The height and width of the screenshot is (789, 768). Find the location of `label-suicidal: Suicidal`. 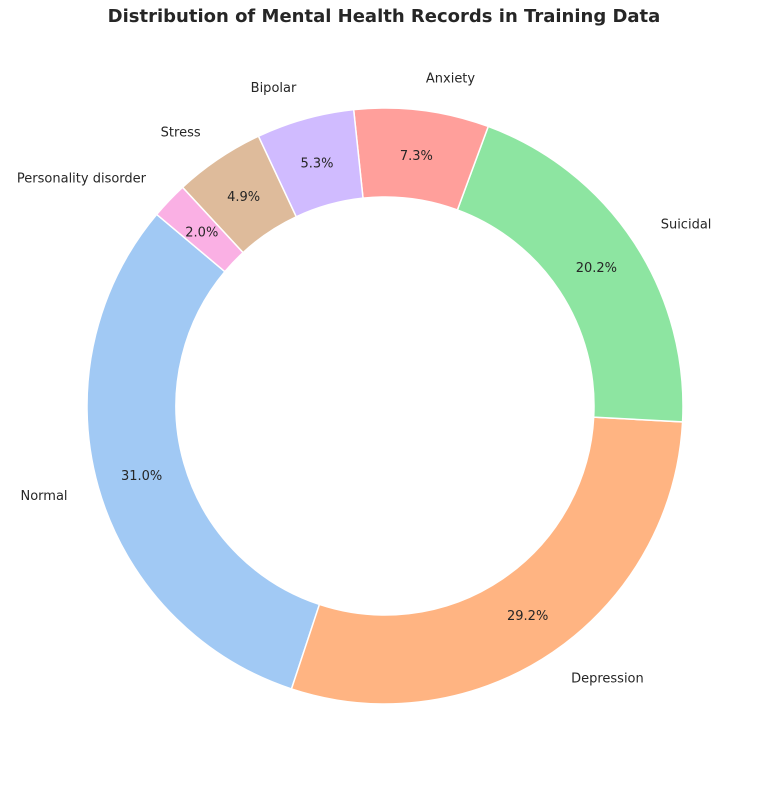

label-suicidal: Suicidal is located at coordinates (686, 225).